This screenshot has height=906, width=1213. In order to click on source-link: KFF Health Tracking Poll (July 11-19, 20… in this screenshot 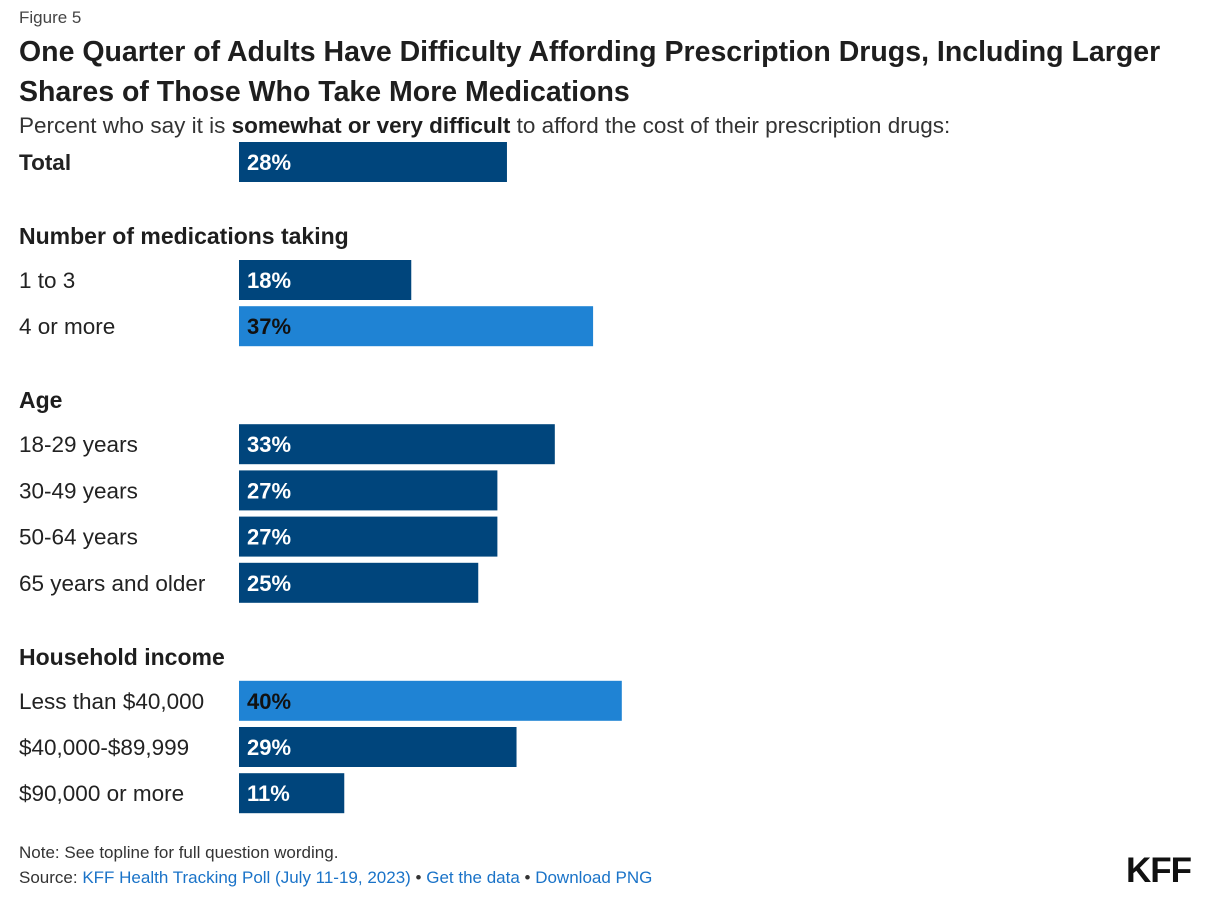, I will do `click(246, 877)`.